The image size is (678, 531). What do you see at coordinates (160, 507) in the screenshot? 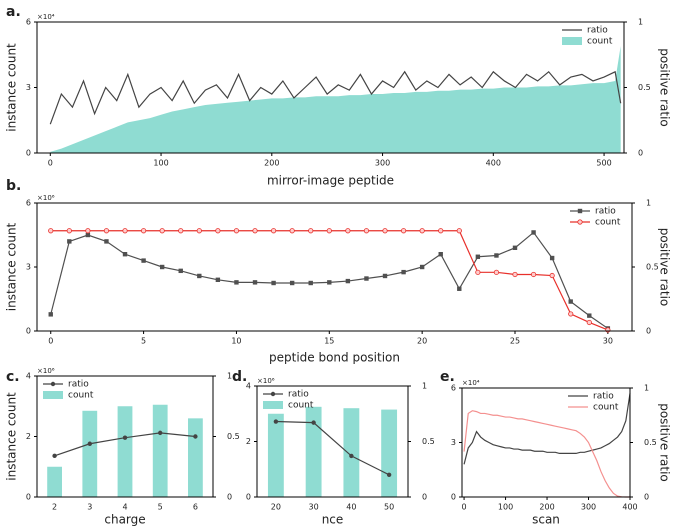
I see `x-tick-label: 5` at bounding box center [160, 507].